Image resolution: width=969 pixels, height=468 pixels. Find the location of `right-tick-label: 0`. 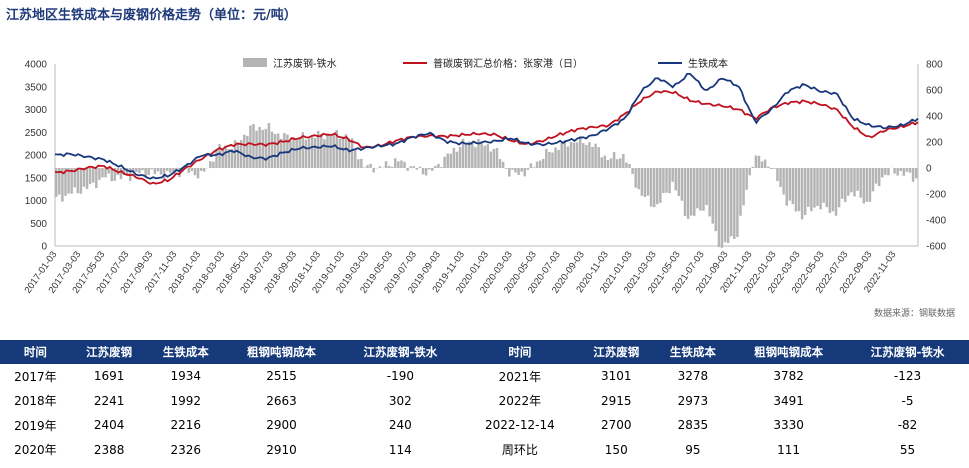

right-tick-label: 0 is located at coordinates (929, 169).